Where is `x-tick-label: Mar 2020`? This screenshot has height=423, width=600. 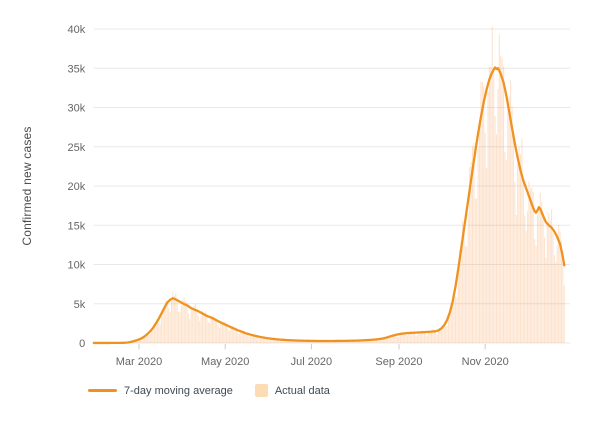 x-tick-label: Mar 2020 is located at coordinates (139, 362).